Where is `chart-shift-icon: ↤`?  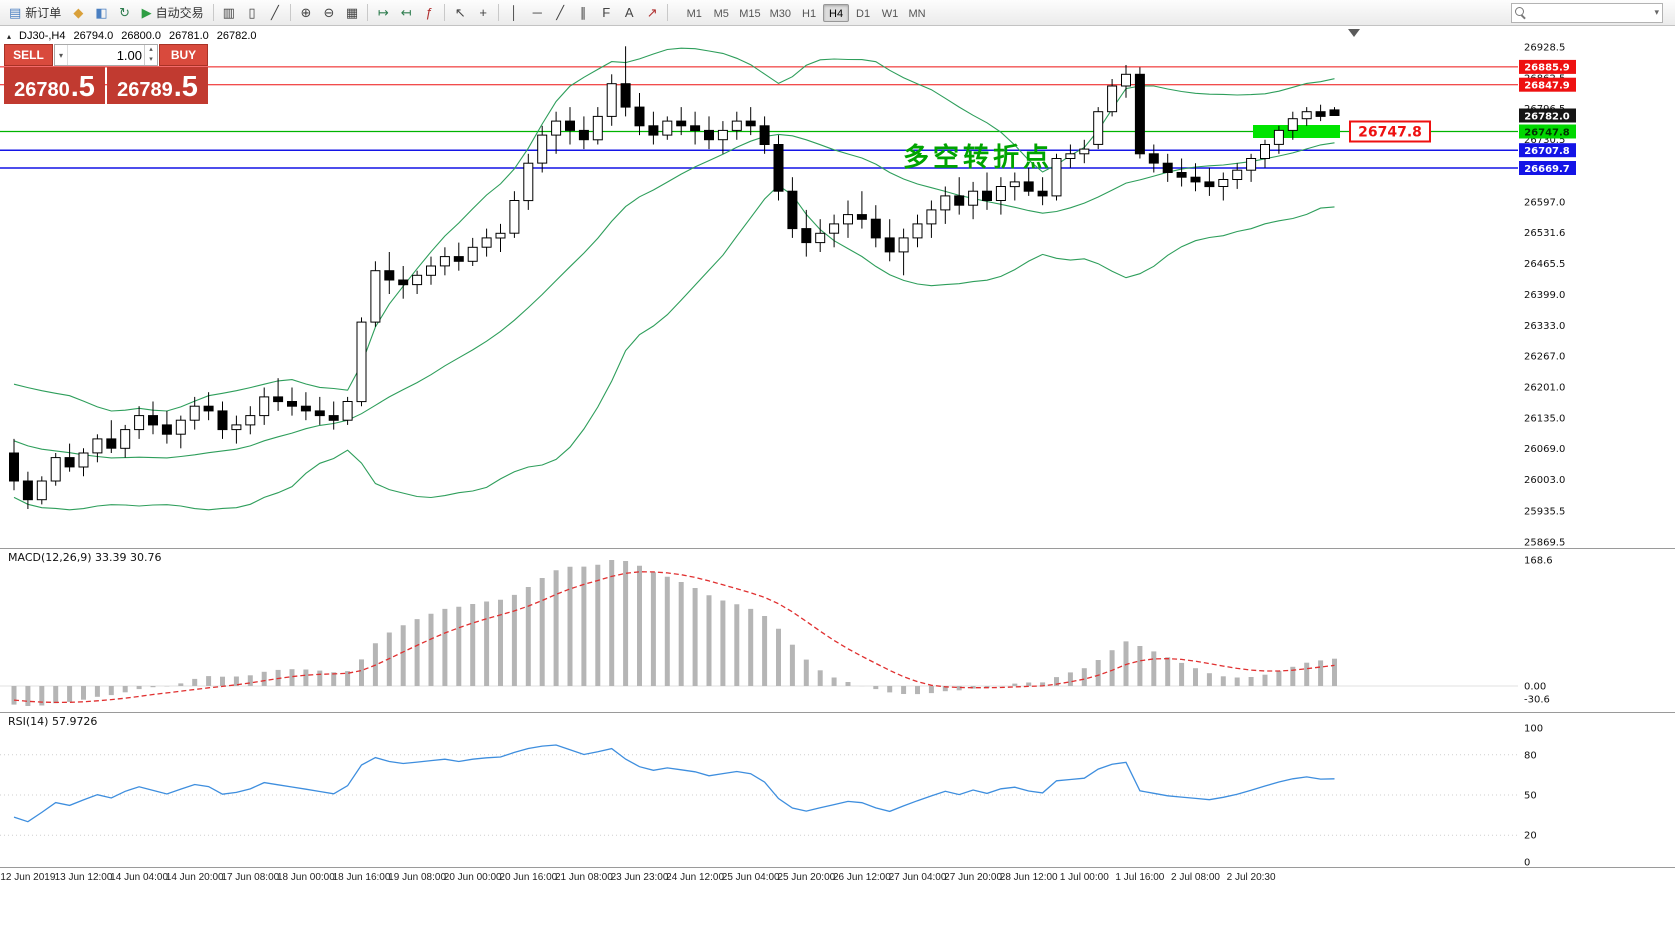
chart-shift-icon: ↤ is located at coordinates (406, 12).